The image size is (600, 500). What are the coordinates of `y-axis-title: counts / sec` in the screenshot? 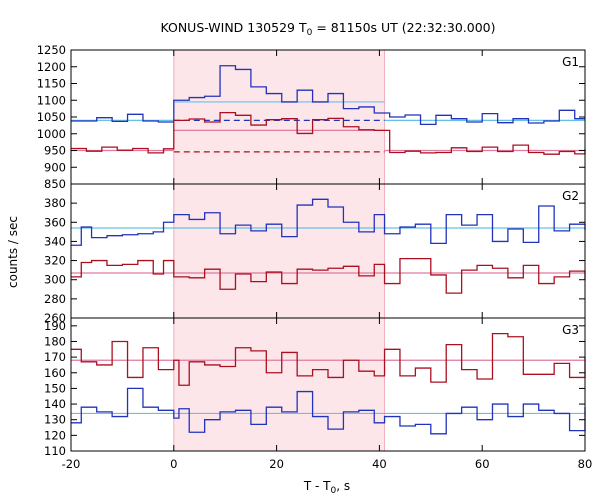 It's located at (13, 252).